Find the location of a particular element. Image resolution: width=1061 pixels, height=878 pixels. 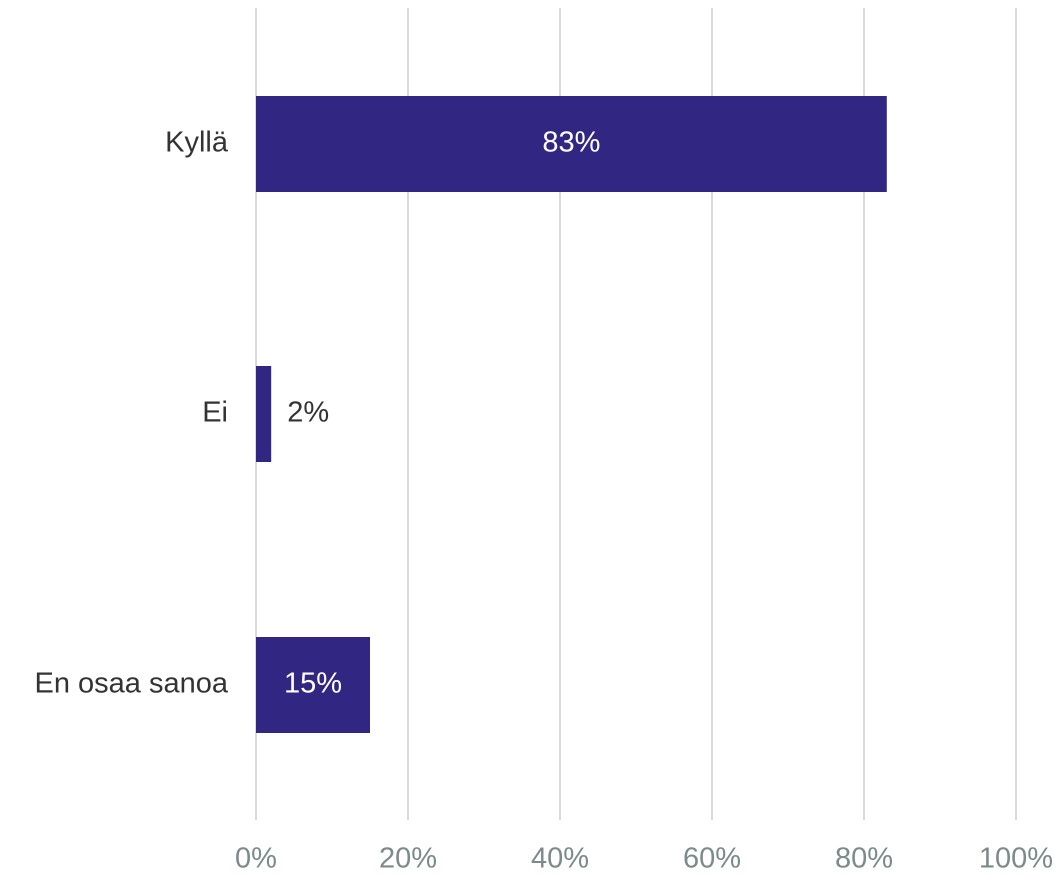

x-tick-label: 80% is located at coordinates (864, 858).